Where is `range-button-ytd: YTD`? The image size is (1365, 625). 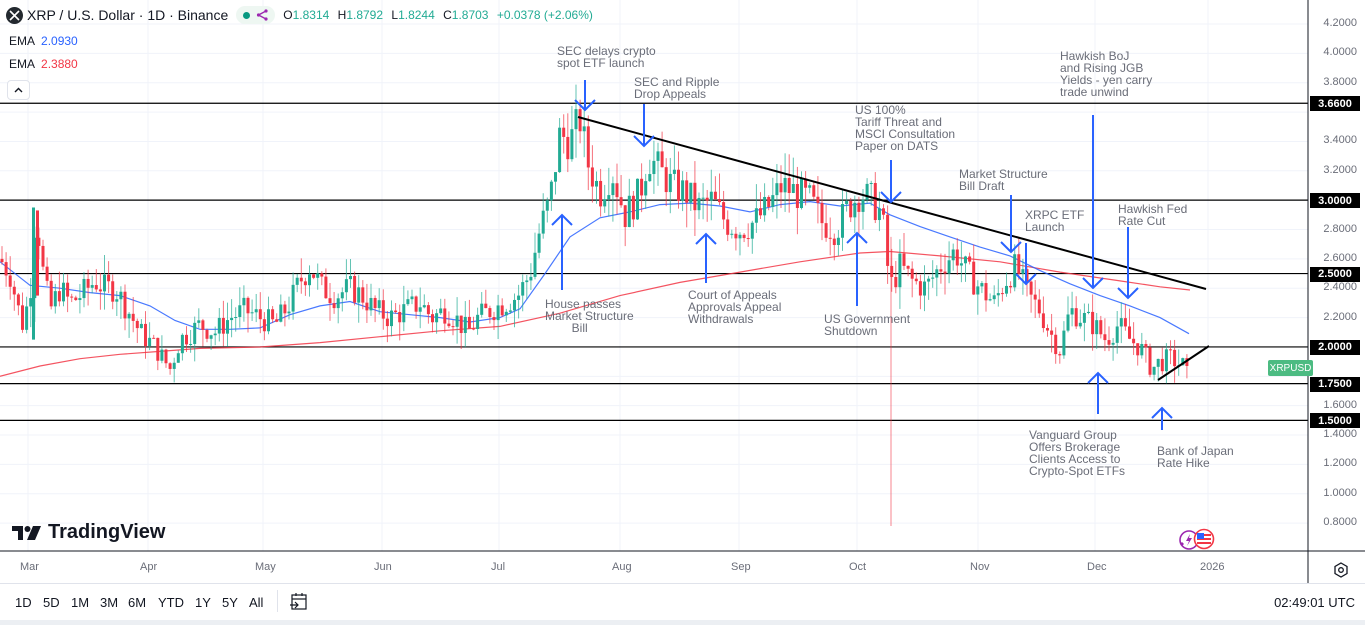 range-button-ytd: YTD is located at coordinates (171, 602).